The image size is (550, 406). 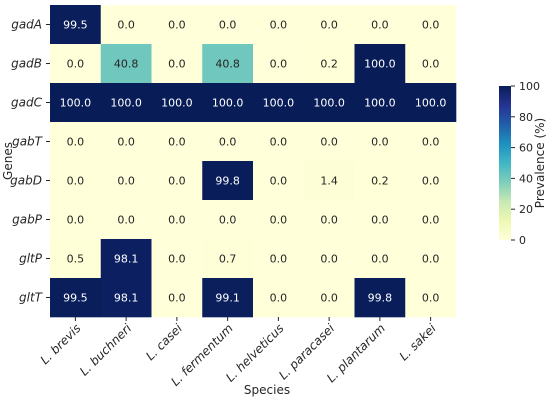 What do you see at coordinates (526, 148) in the screenshot?
I see `colorbar-tick-label: 60` at bounding box center [526, 148].